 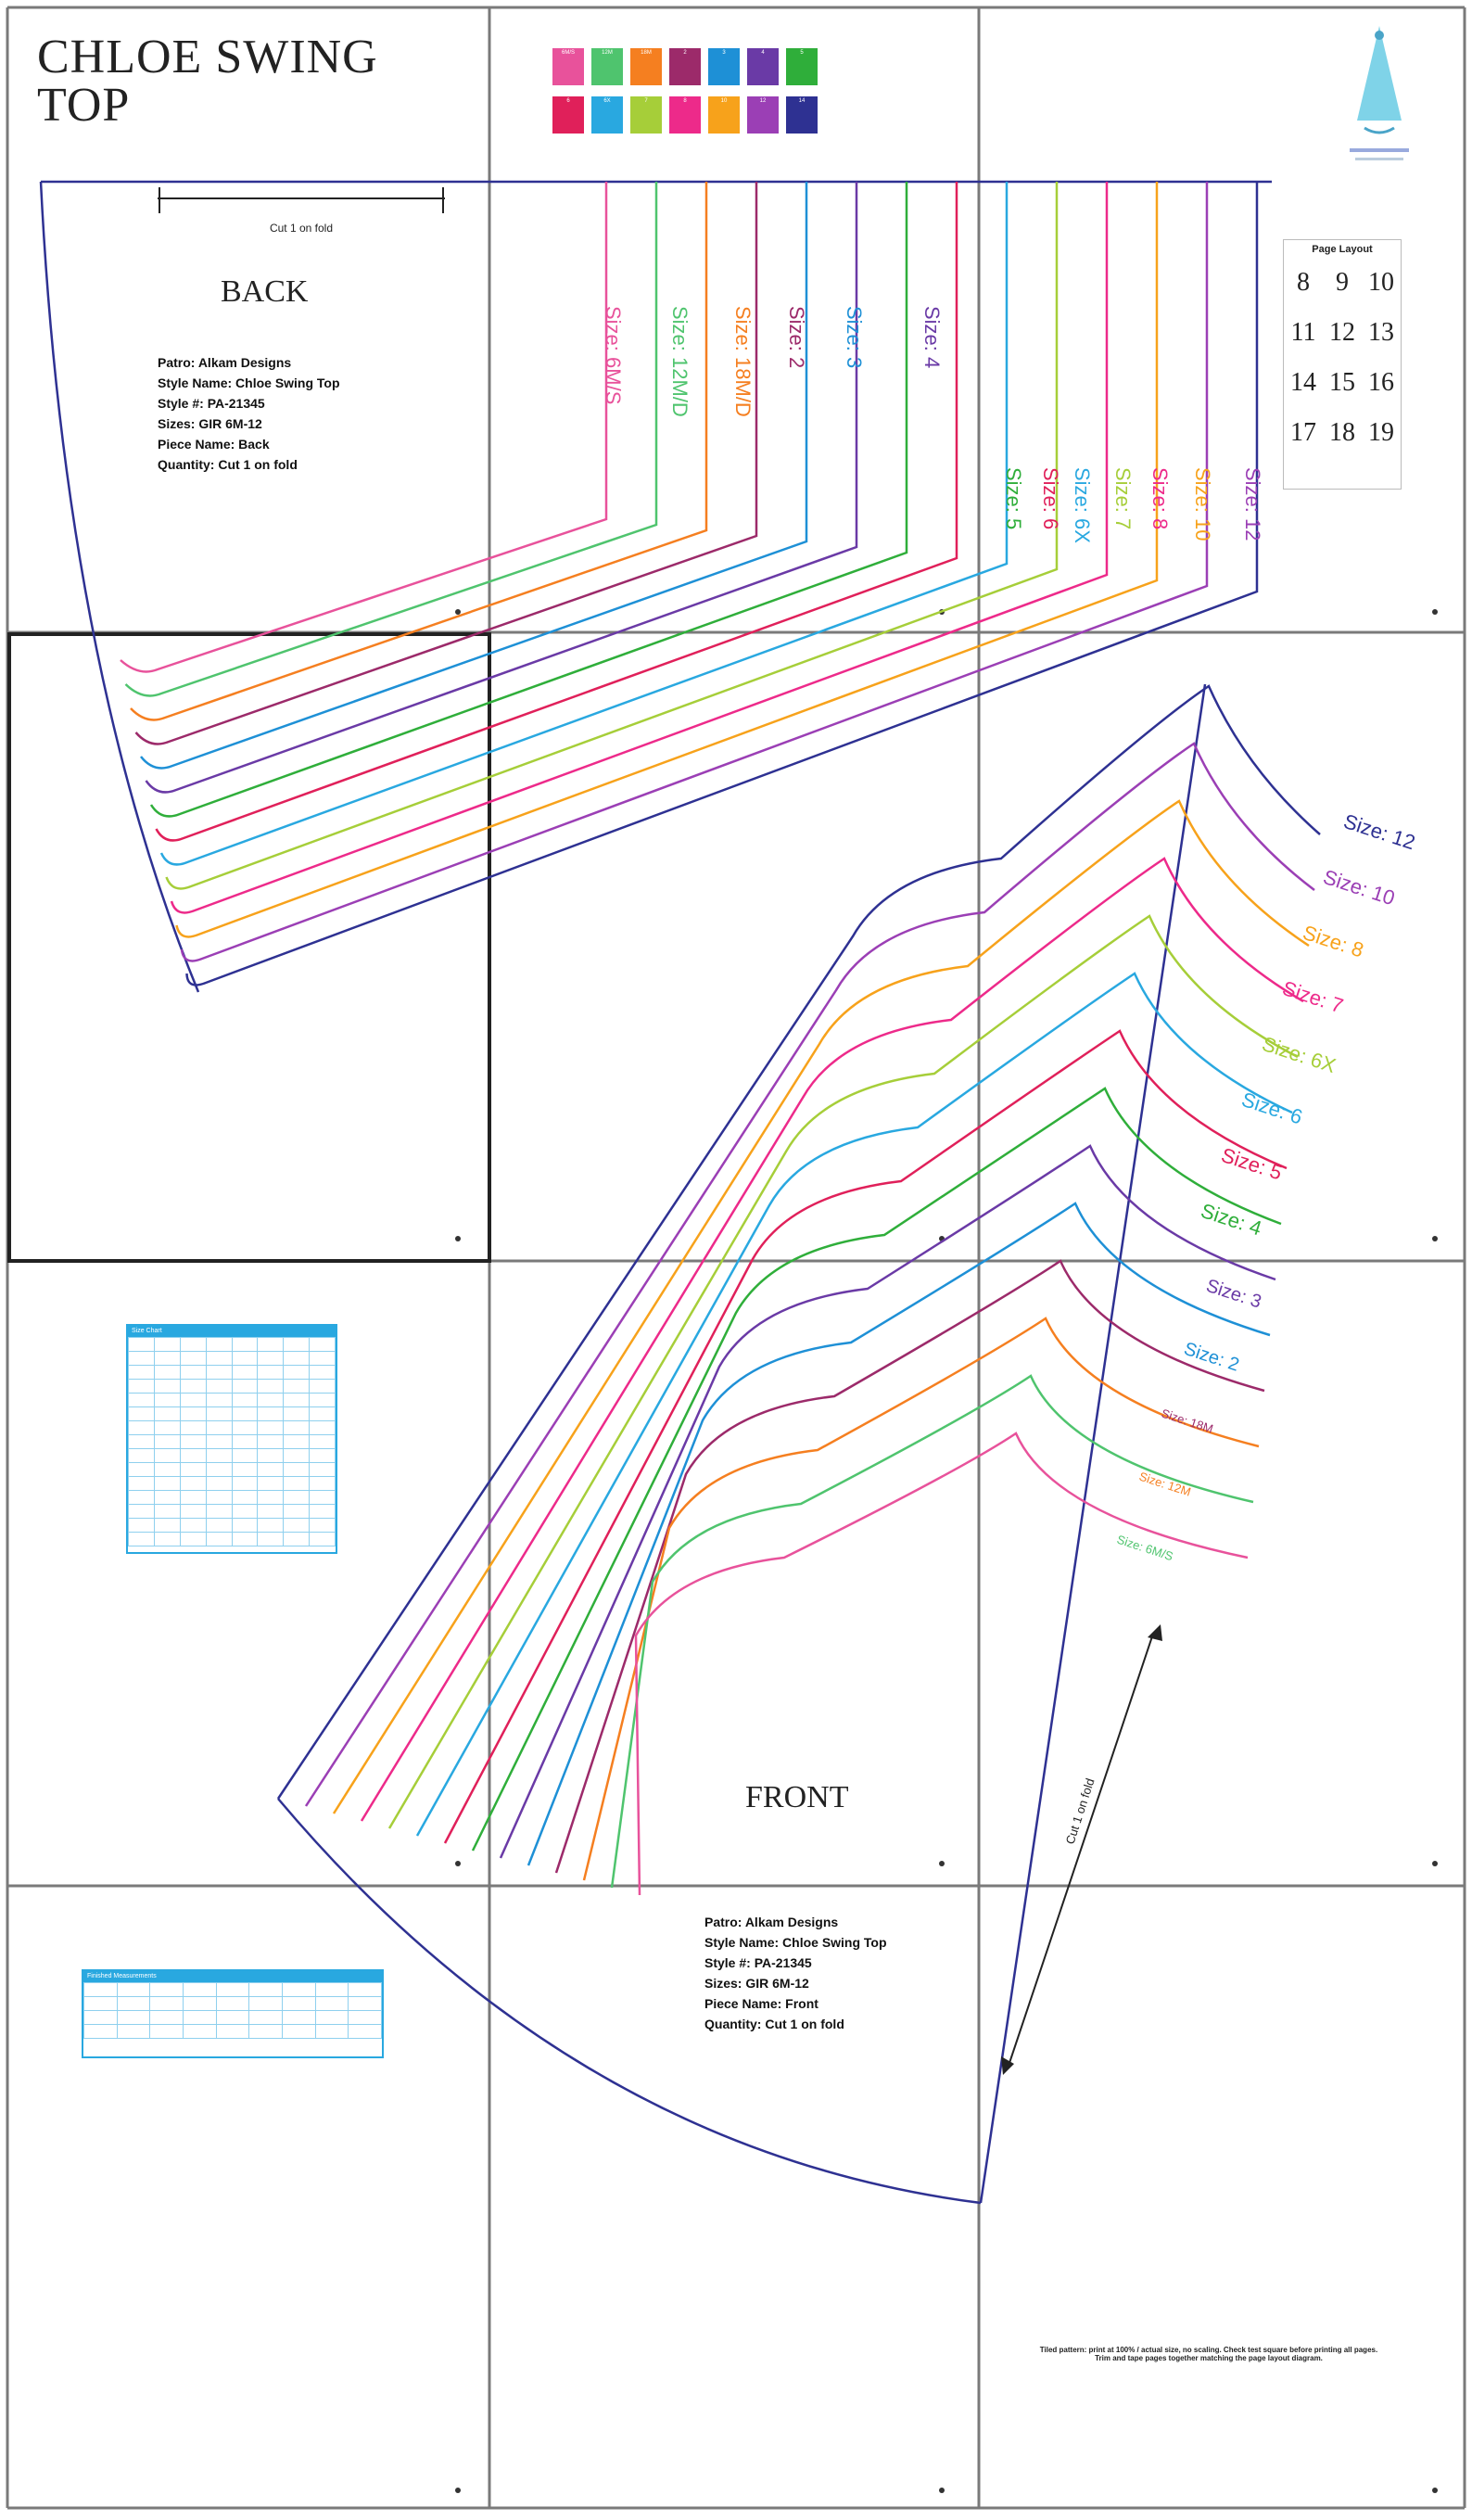 I want to click on front-info-line: Style #: PA-21345, so click(x=758, y=1962).